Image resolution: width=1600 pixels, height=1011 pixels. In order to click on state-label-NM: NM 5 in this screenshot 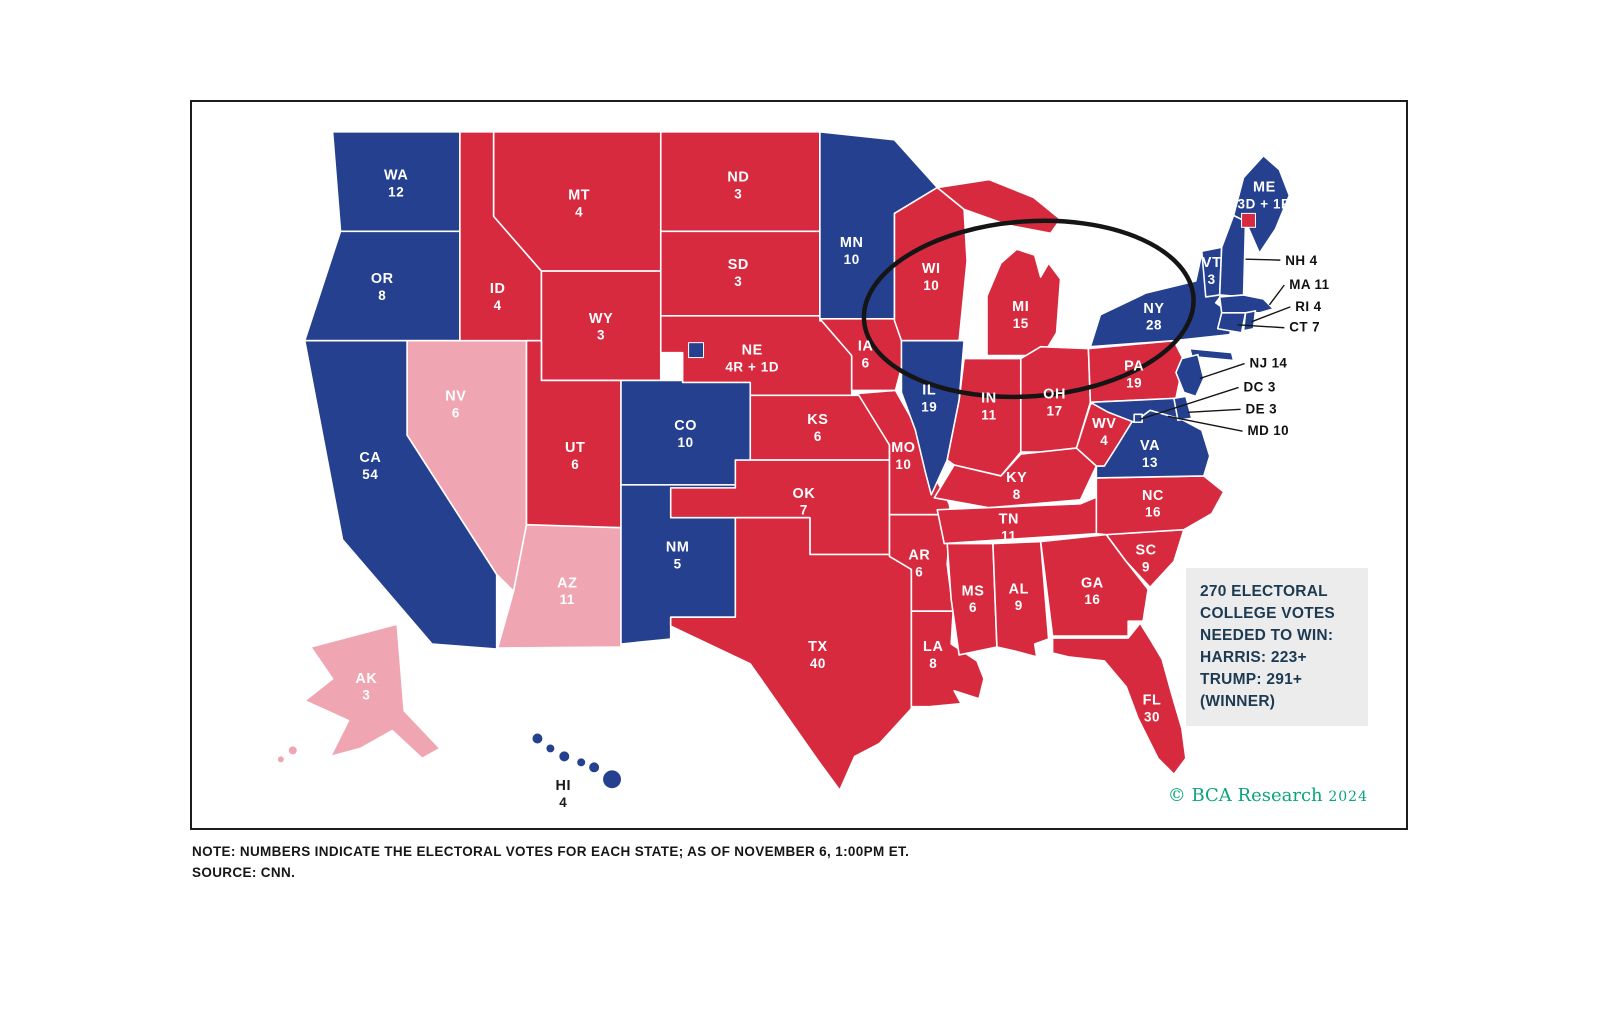, I will do `click(678, 556)`.